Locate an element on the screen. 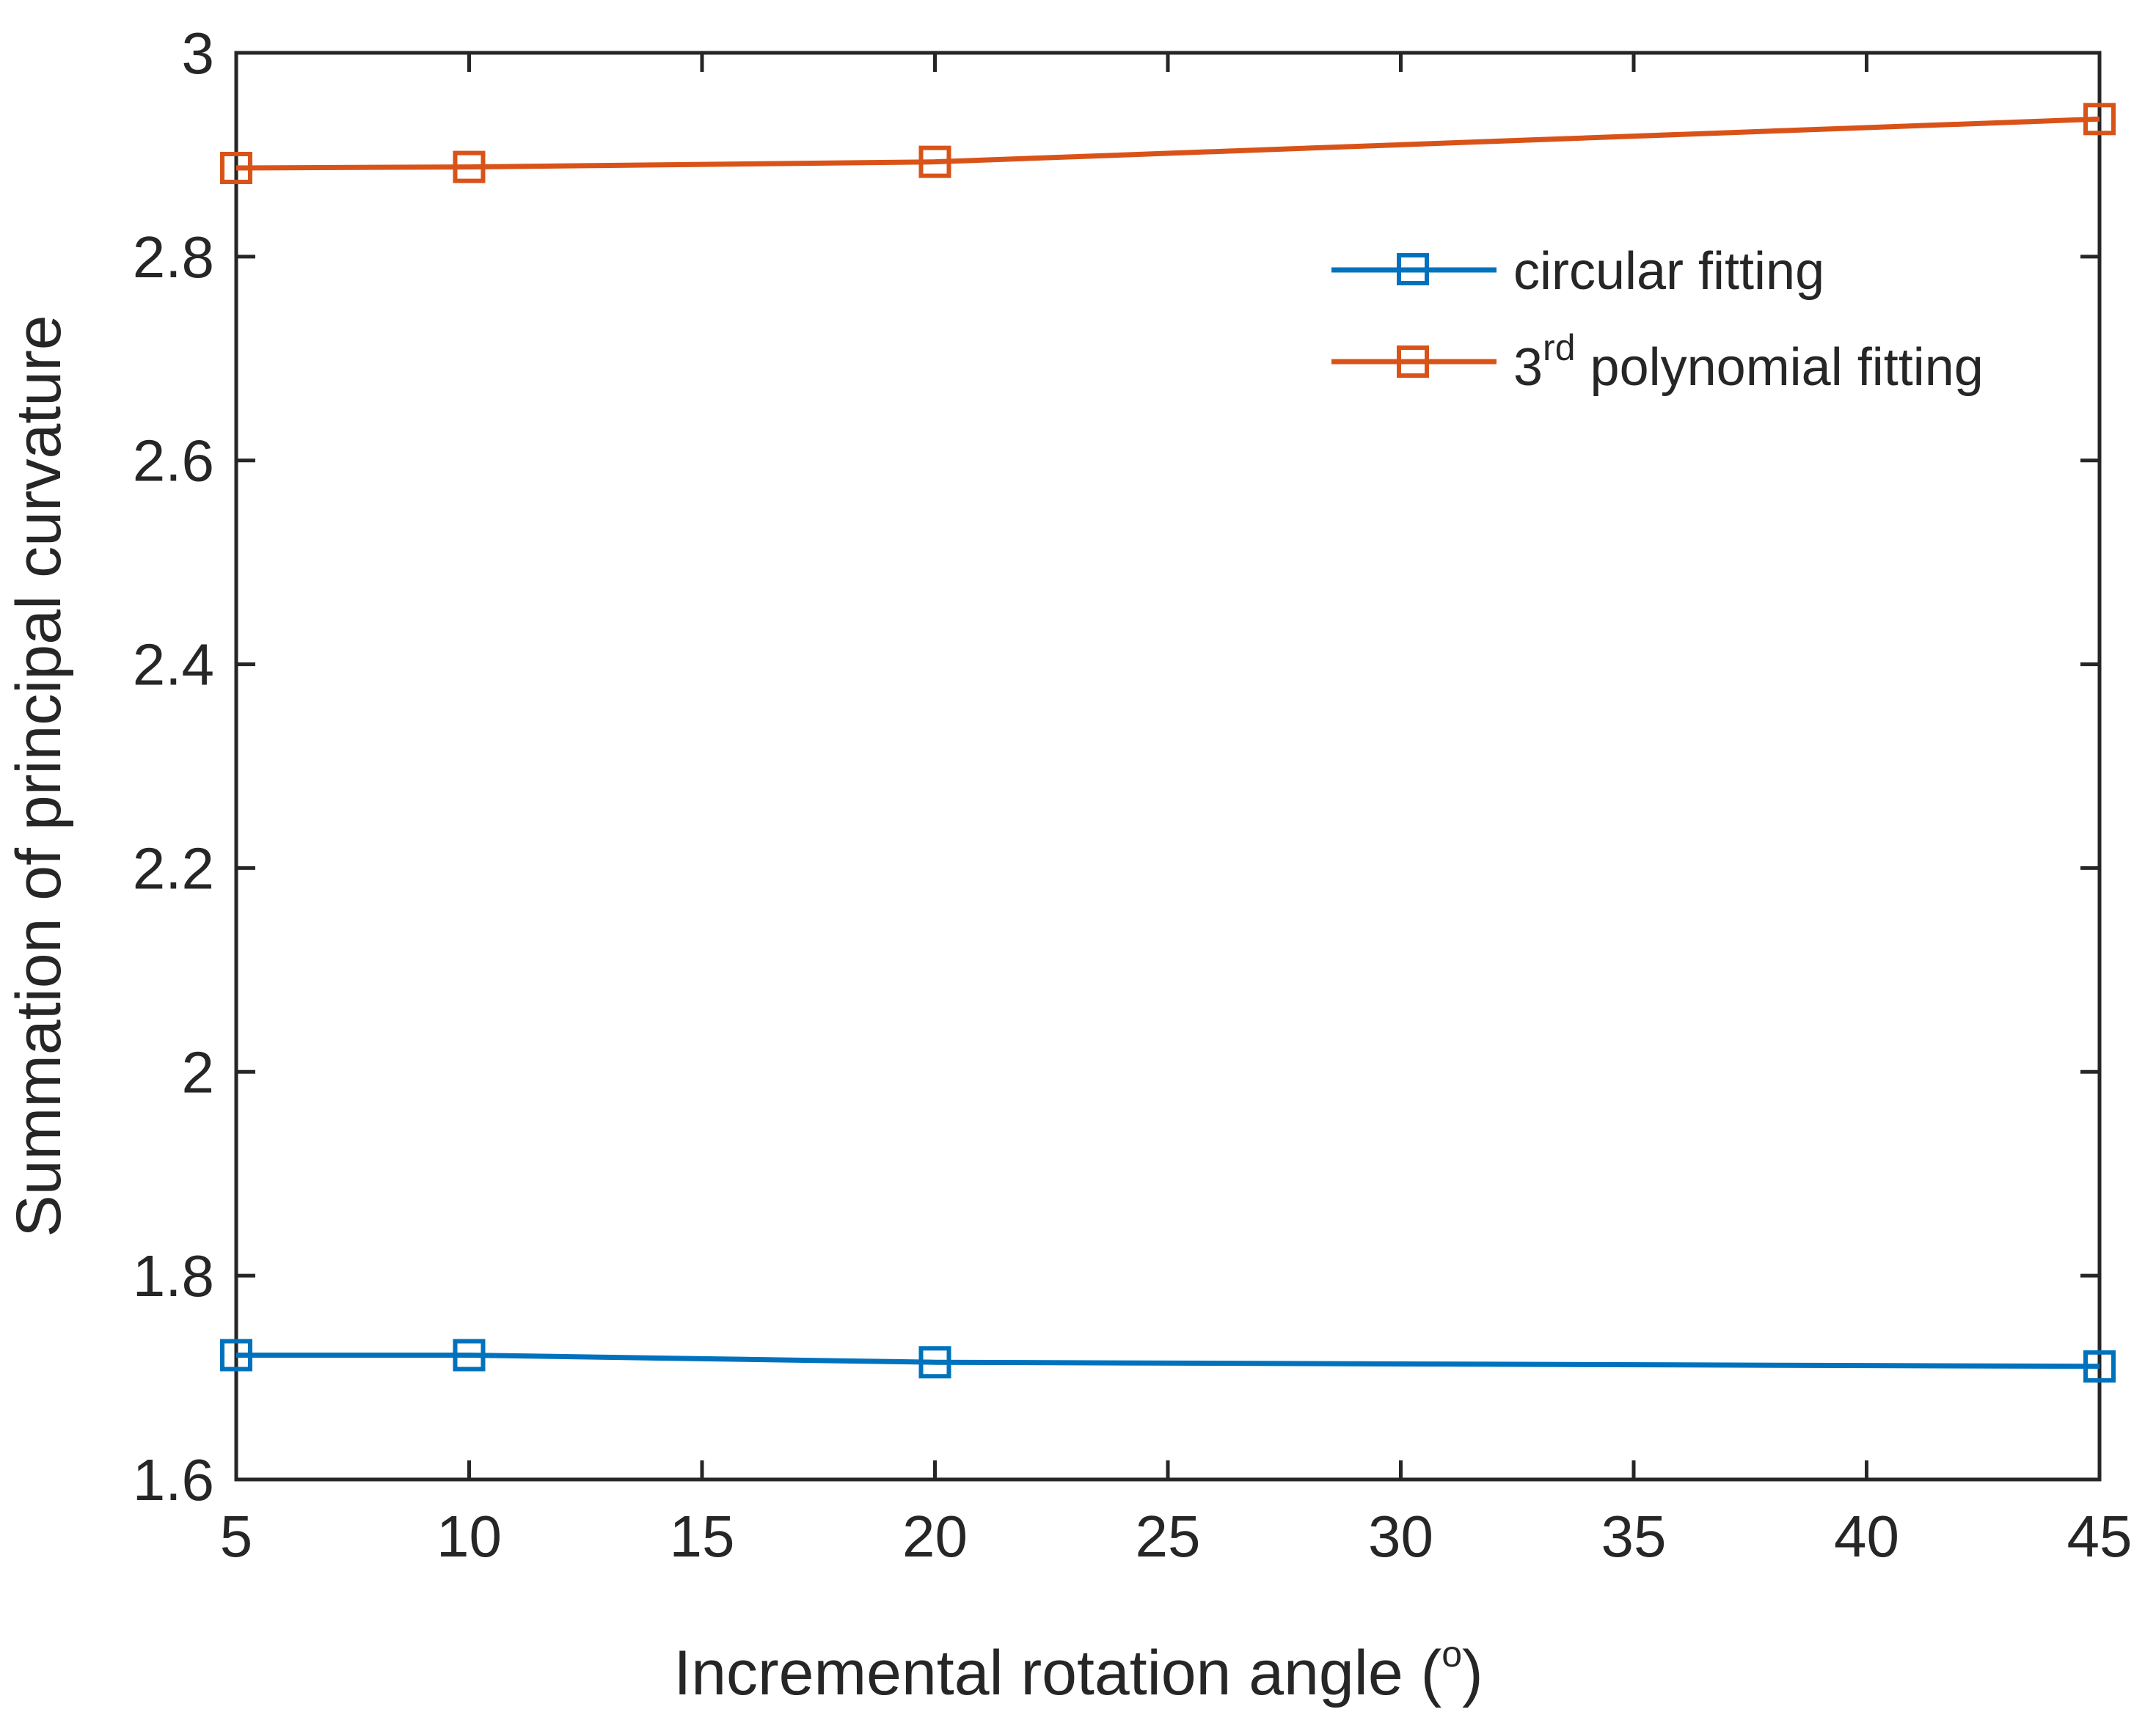 The height and width of the screenshot is (1734, 2156). series-line-circular is located at coordinates (1168, 1361).